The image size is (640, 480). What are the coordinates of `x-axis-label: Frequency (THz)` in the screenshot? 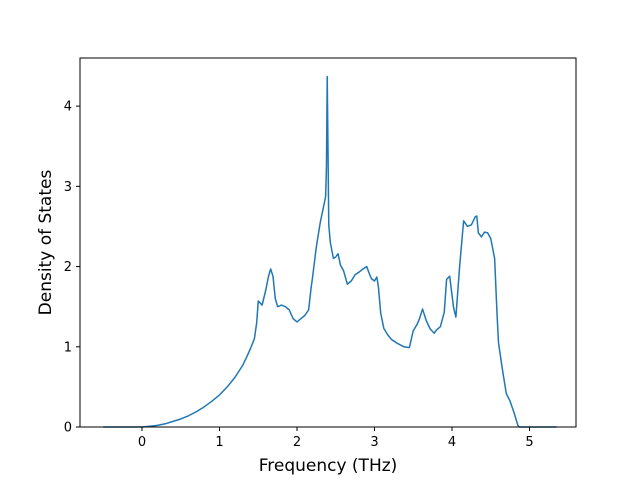 It's located at (328, 466).